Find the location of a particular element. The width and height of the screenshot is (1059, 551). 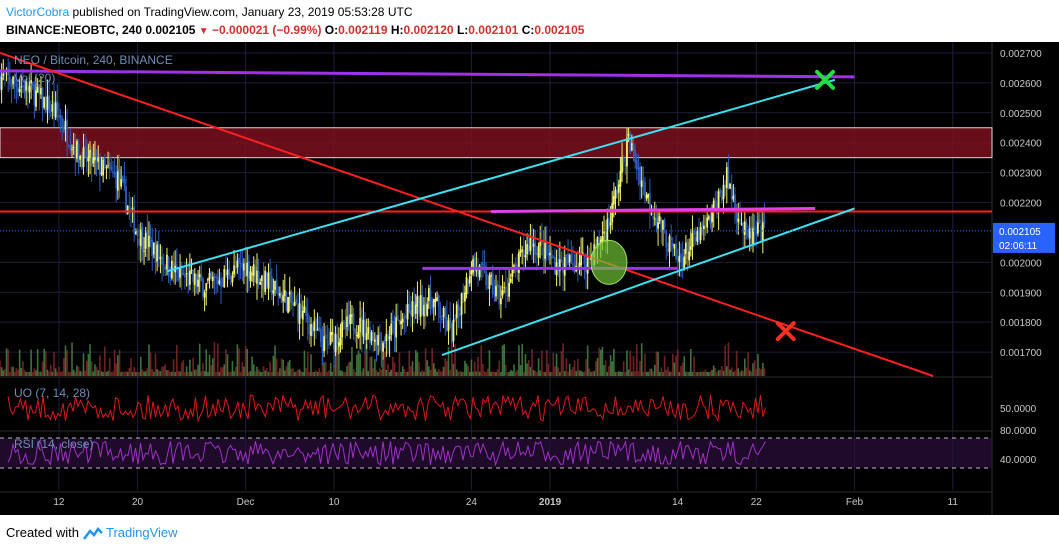

low-label: L: is located at coordinates (462, 30).